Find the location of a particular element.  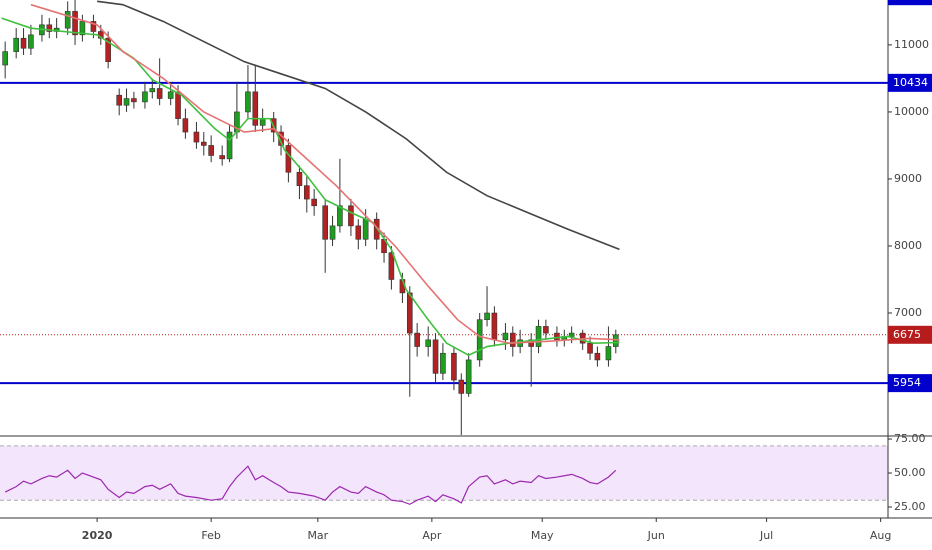

rsi-band is located at coordinates (444, 473).